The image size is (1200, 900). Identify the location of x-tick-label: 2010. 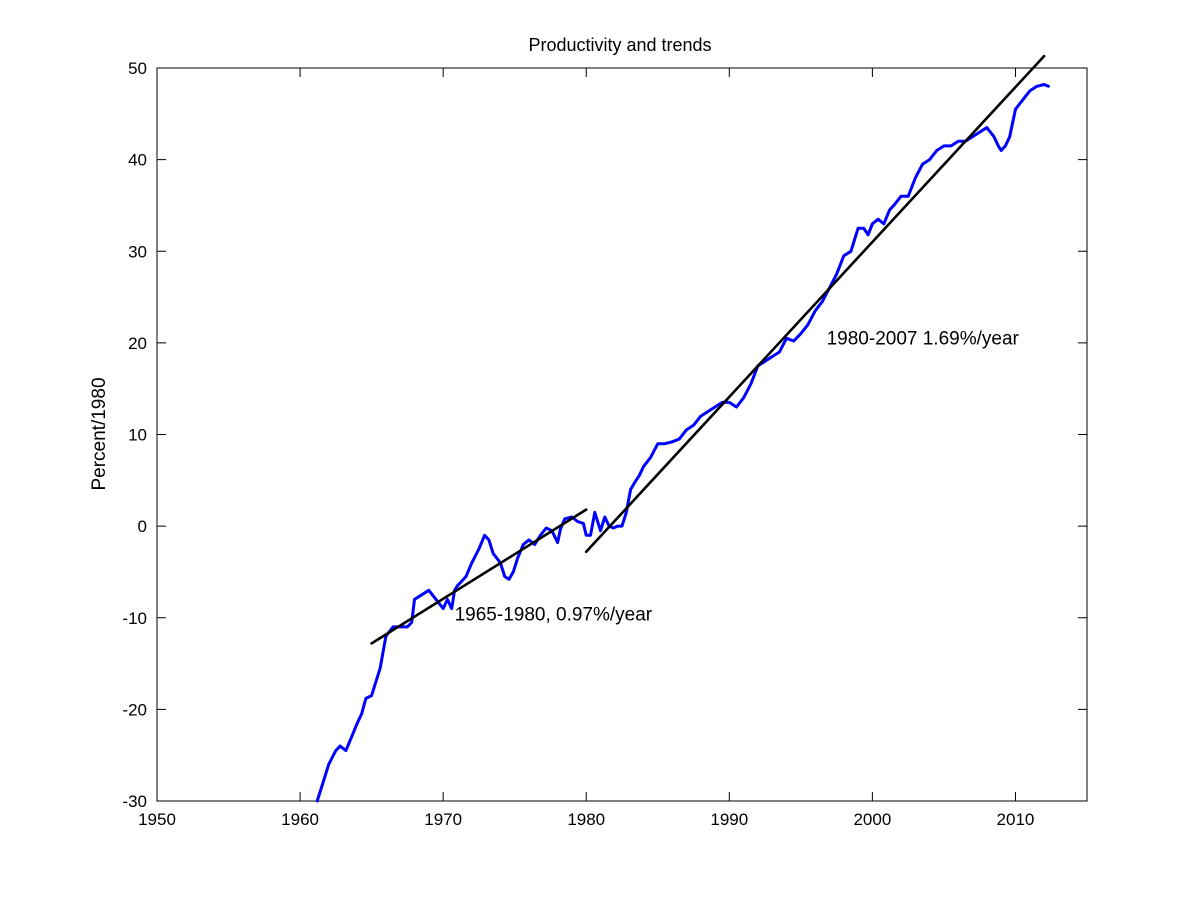
(1016, 819).